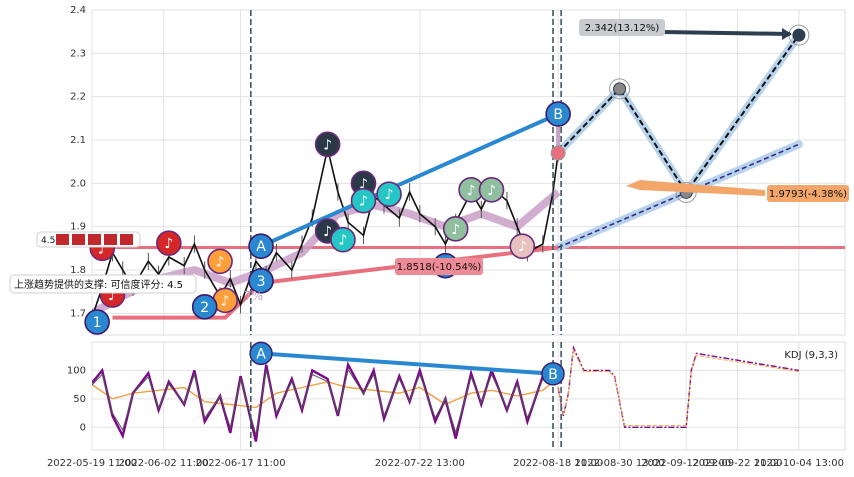 This screenshot has width=854, height=477. I want to click on price-y-ticks: 1.7 1.8 1.9 2.0 2.1 2.2 2.3 2.4, so click(78, 162).